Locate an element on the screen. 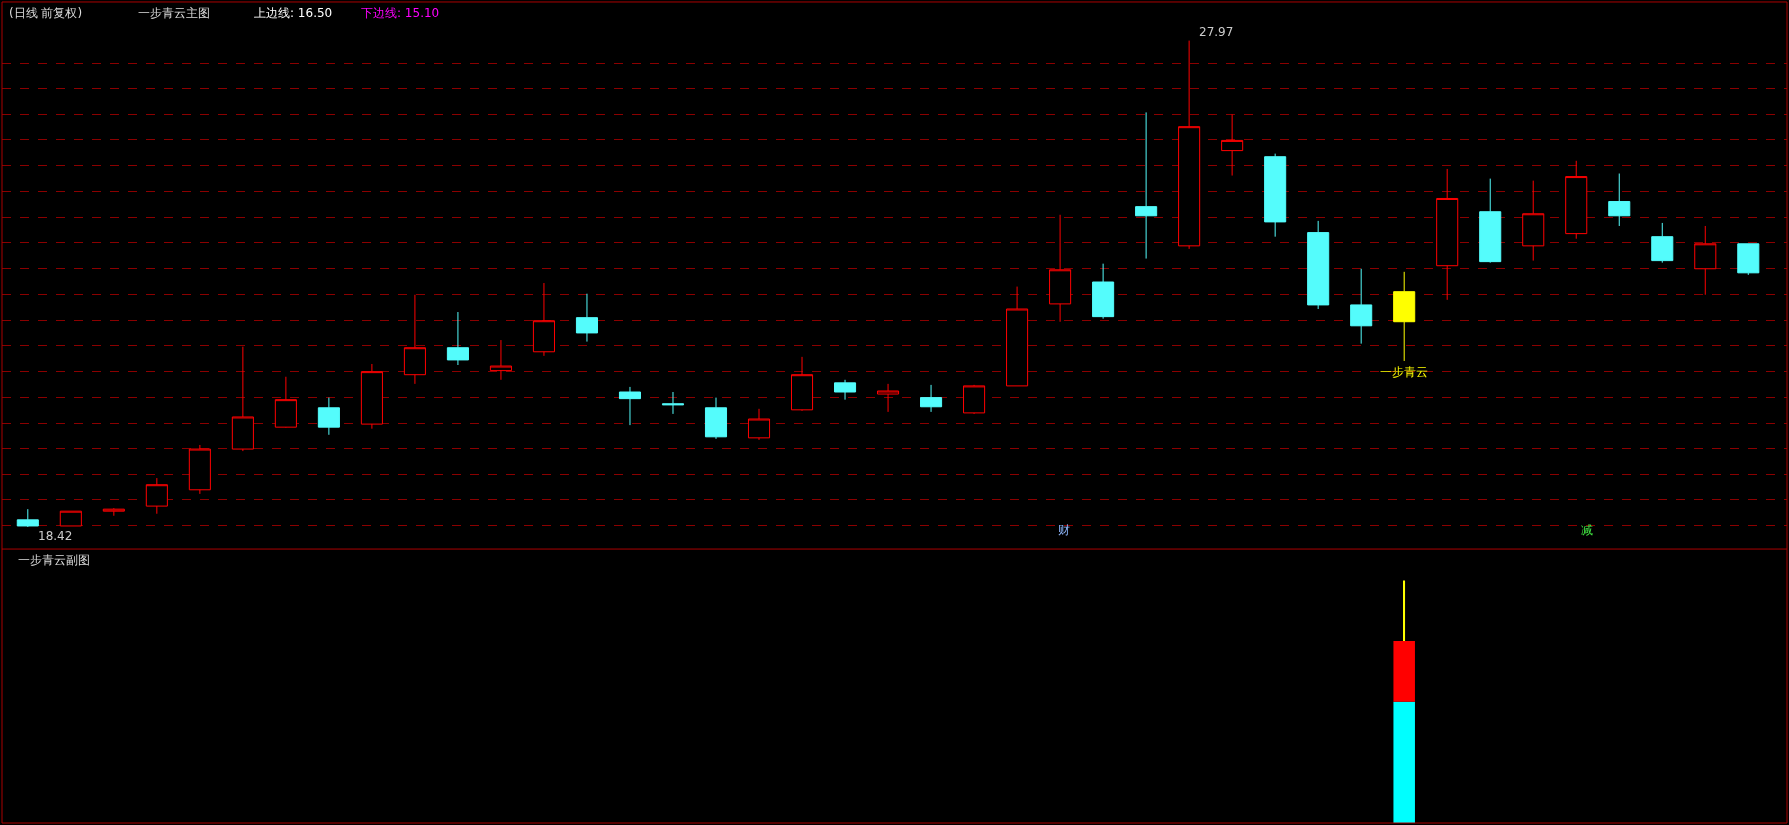 The width and height of the screenshot is (1789, 825). annotation: 一步青云 is located at coordinates (1404, 372).